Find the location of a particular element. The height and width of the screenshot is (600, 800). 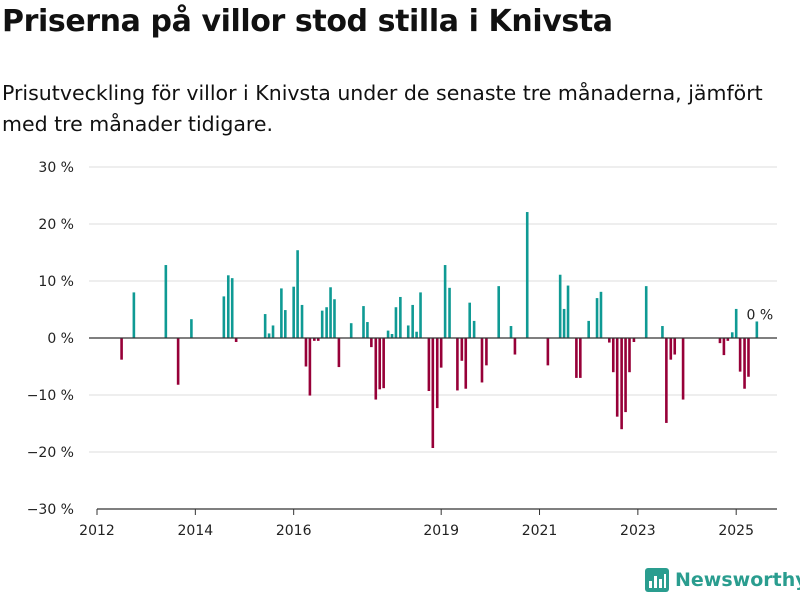

y-tick-label: 30 % is located at coordinates (56, 168).